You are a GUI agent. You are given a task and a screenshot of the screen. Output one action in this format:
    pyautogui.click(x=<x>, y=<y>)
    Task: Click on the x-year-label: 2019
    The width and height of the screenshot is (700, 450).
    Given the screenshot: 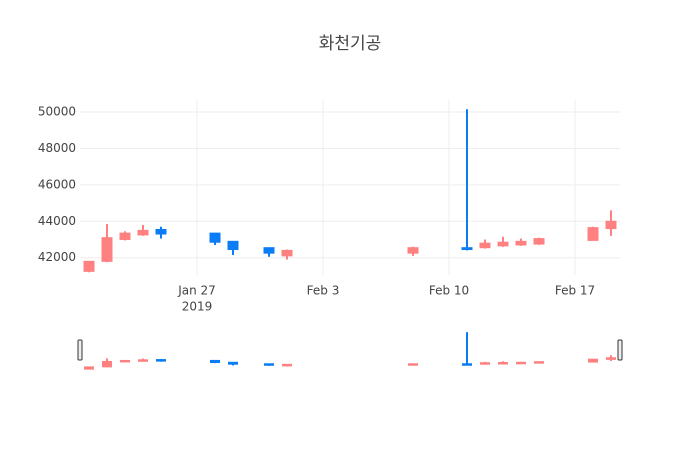 What is the action you would take?
    pyautogui.click(x=197, y=307)
    